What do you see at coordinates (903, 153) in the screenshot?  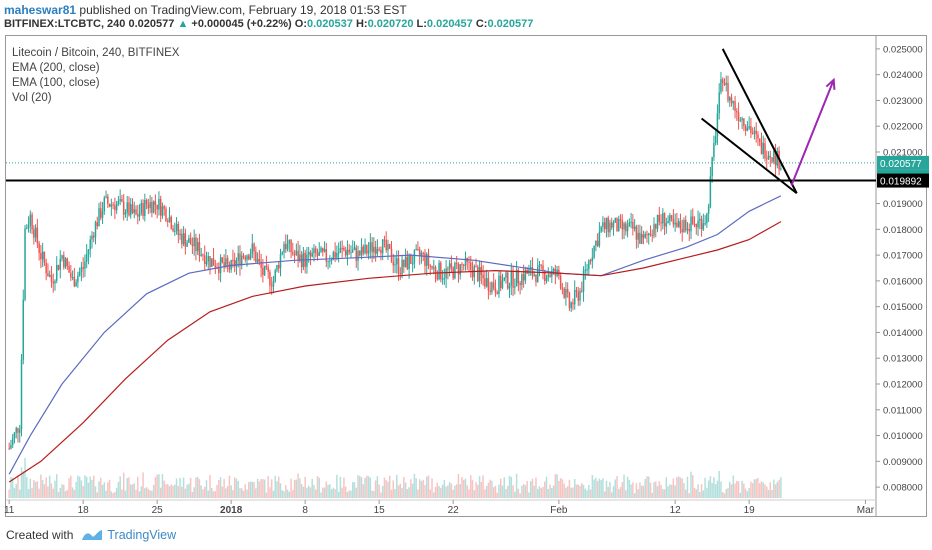 I see `y-tick-label: 0.021000` at bounding box center [903, 153].